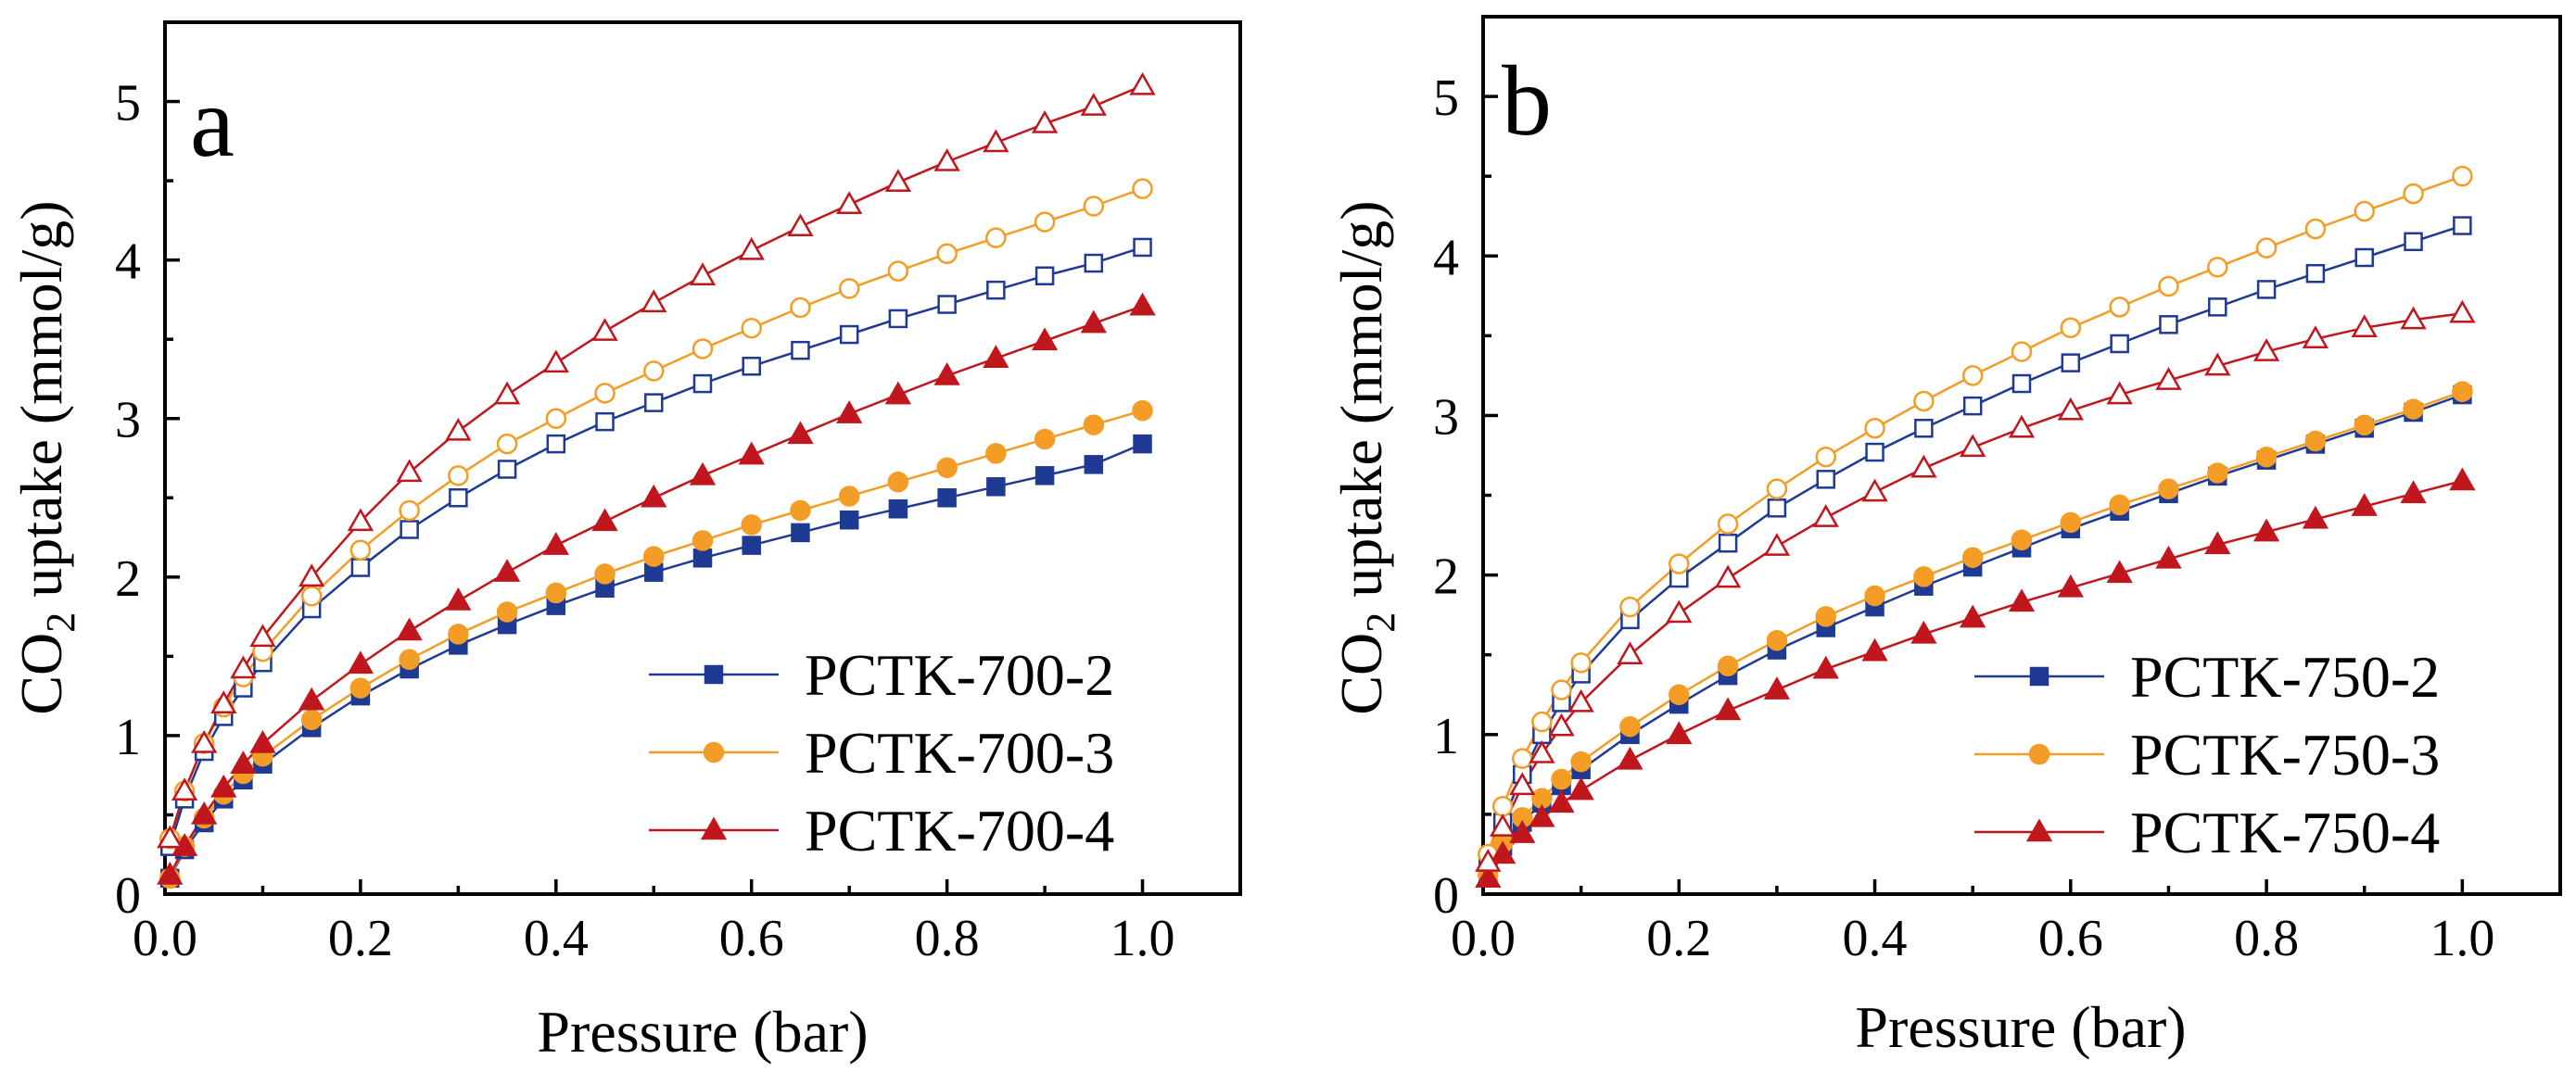 This screenshot has width=2576, height=1072. Describe the element at coordinates (165, 938) in the screenshot. I see `panel-a-x-tick-label: 0.0` at that location.